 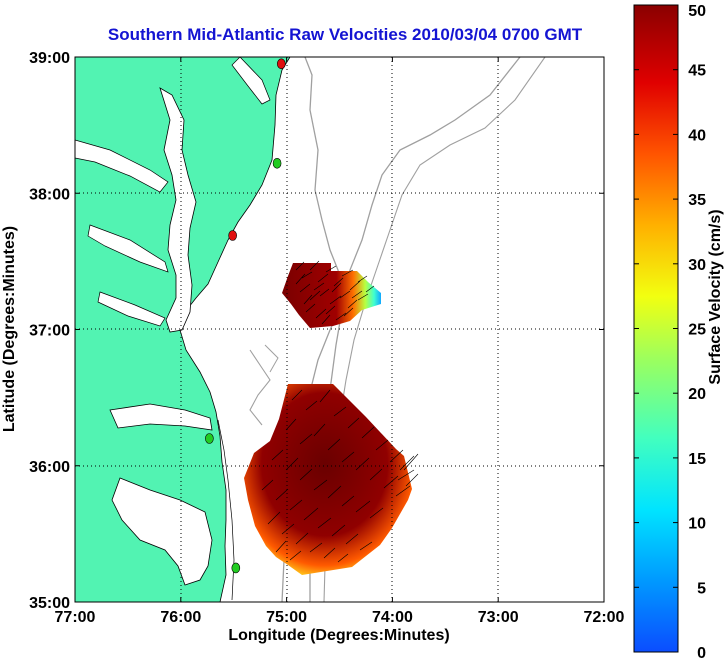 I want to click on x-tick-label: 77:00, so click(x=75, y=617).